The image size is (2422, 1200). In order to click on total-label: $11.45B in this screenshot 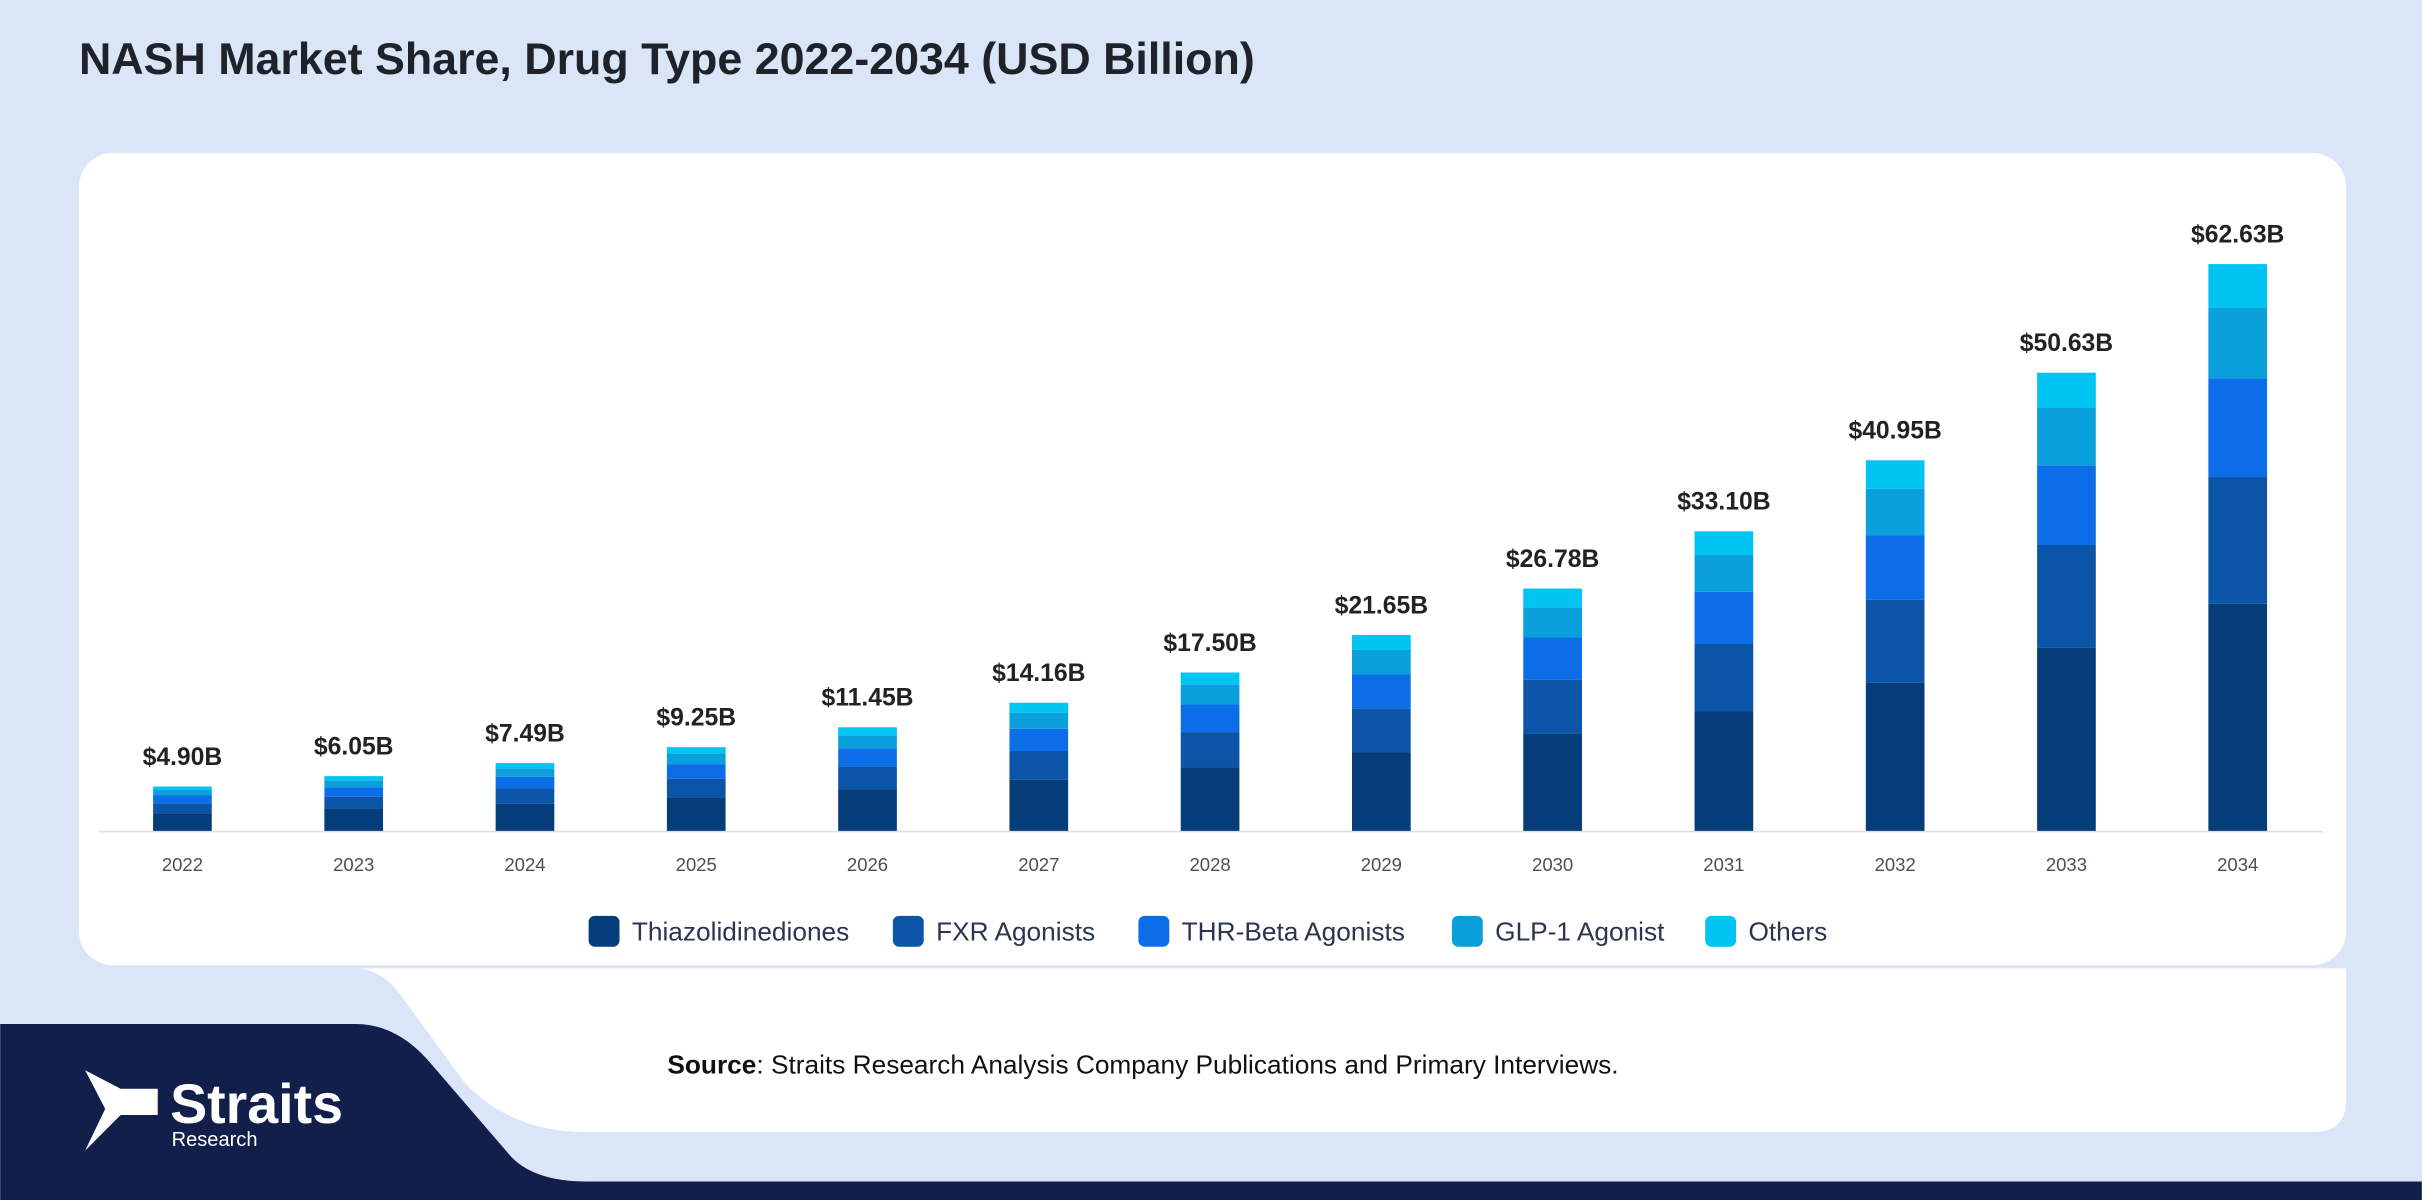, I will do `click(868, 698)`.